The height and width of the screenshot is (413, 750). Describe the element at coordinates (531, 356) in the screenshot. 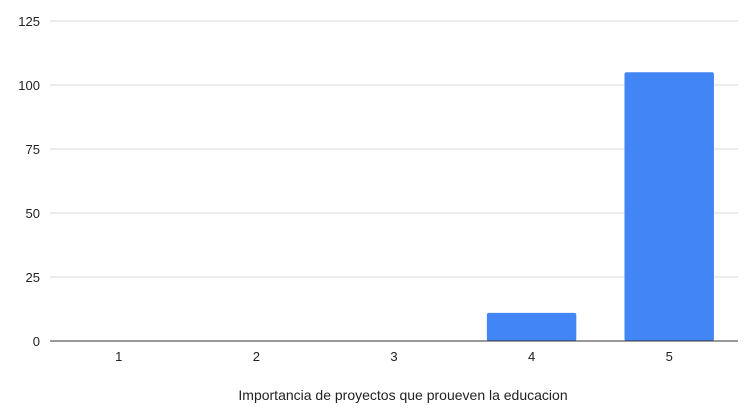

I see `x-tick-label: 4` at that location.